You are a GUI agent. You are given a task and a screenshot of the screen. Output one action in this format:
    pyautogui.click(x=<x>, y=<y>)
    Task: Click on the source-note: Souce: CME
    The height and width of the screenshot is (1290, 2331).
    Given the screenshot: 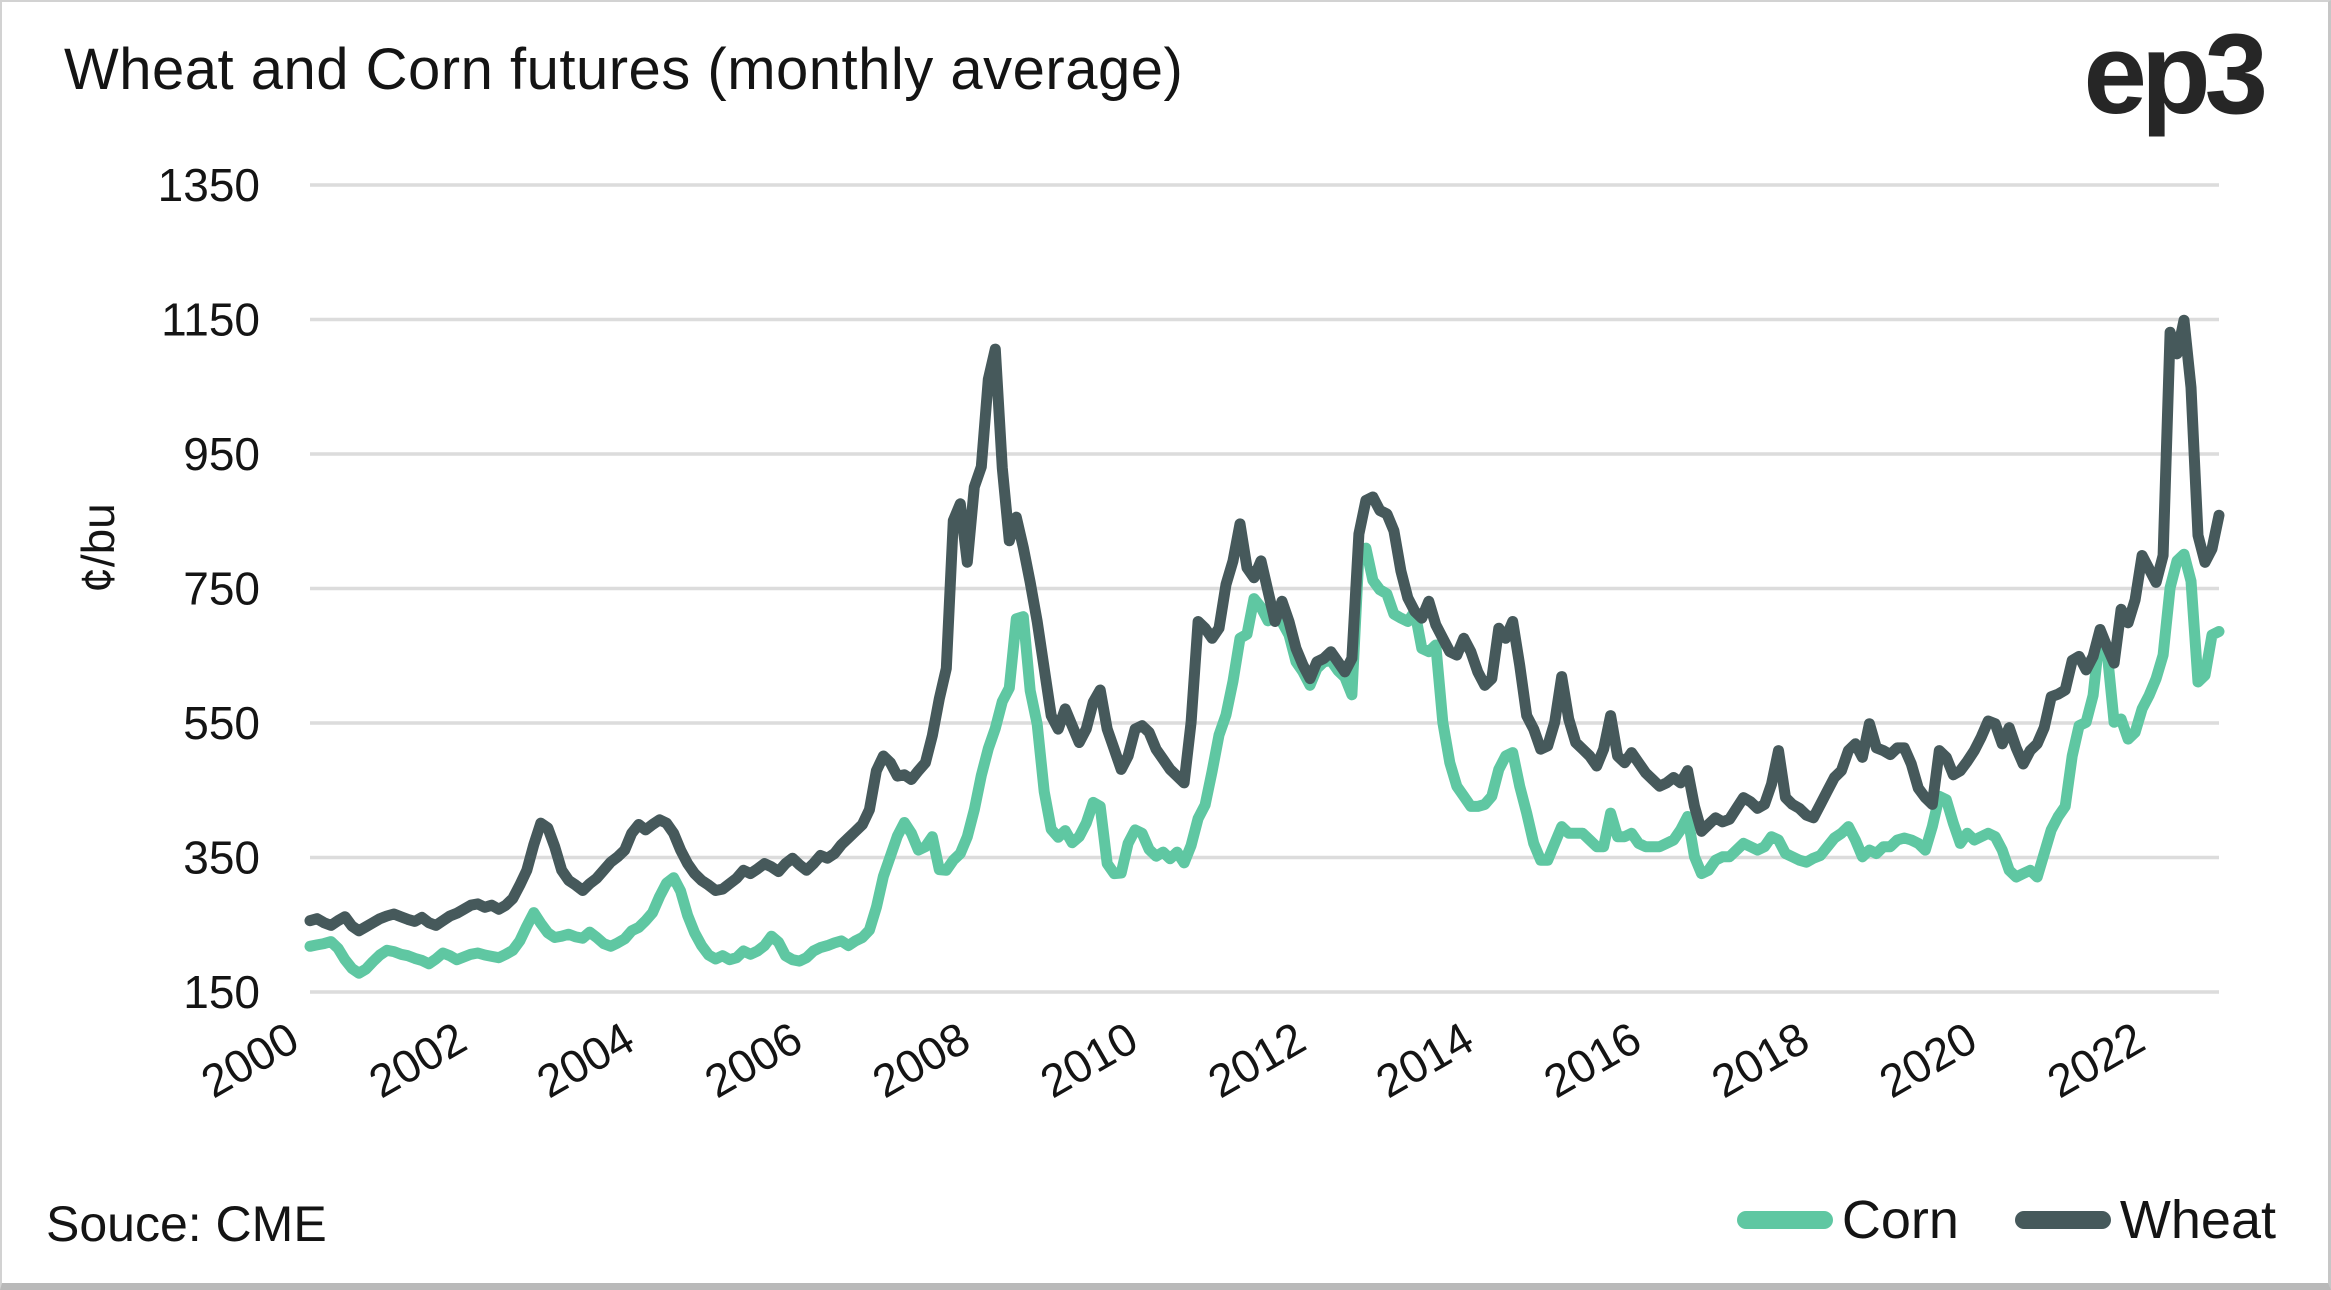 What is the action you would take?
    pyautogui.click(x=186, y=1224)
    